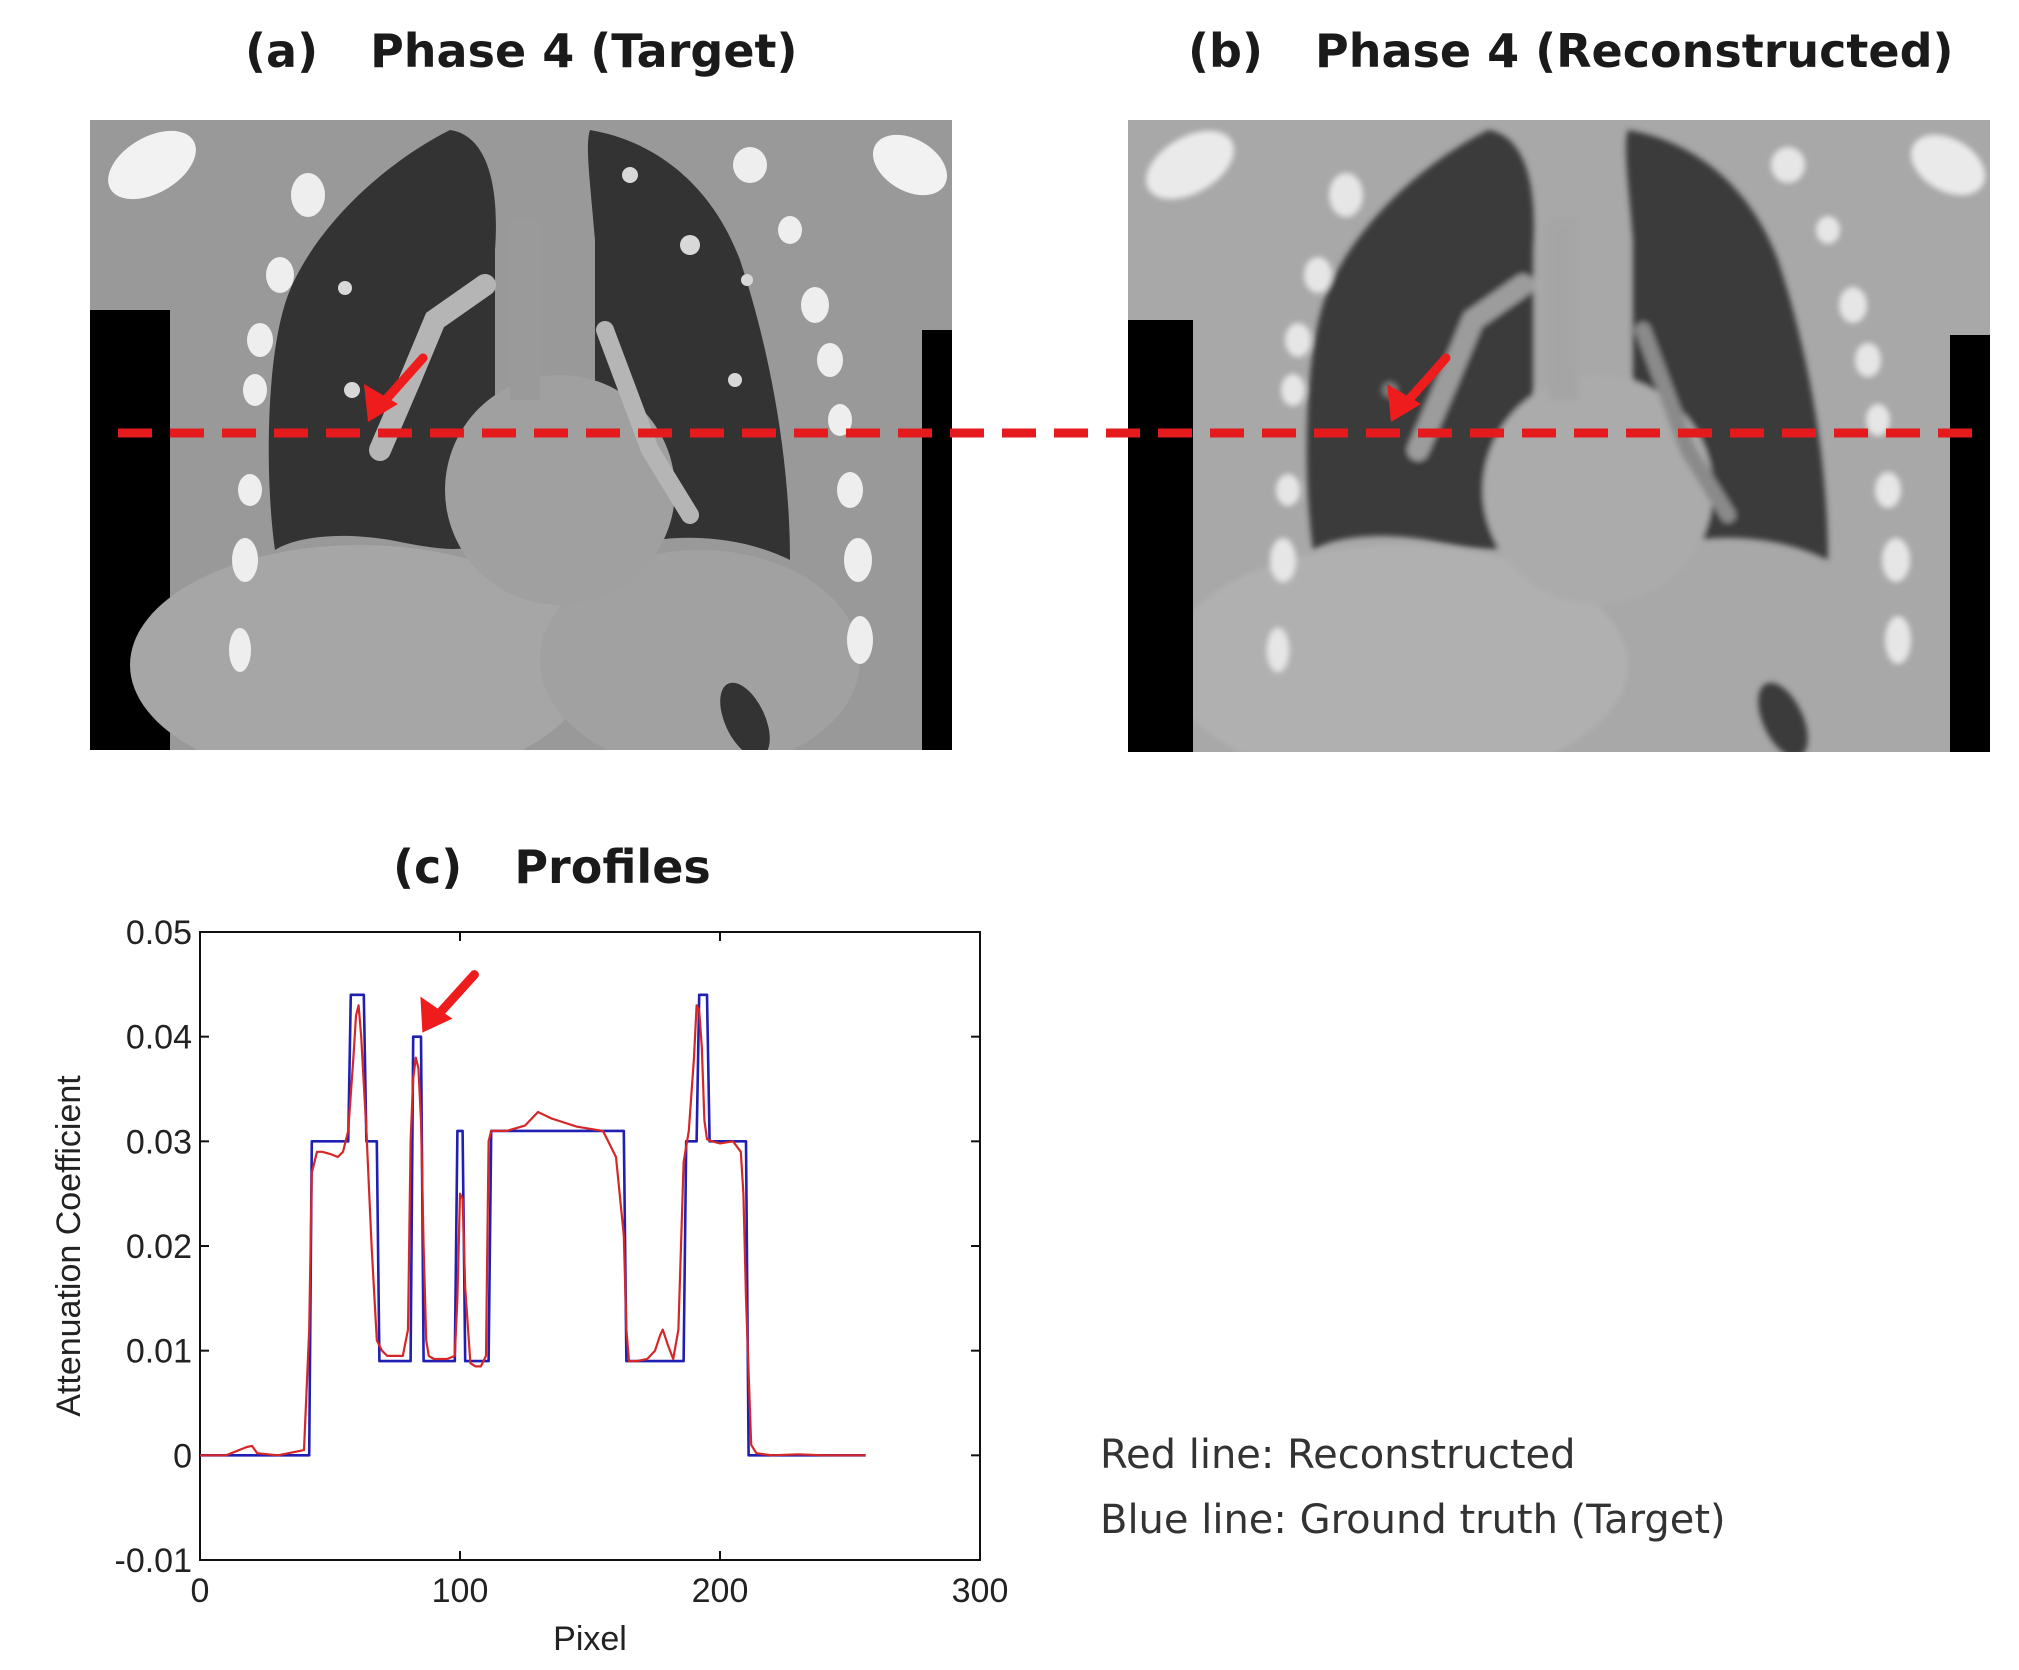  I want to click on x-tick-label: 200, so click(720, 1591).